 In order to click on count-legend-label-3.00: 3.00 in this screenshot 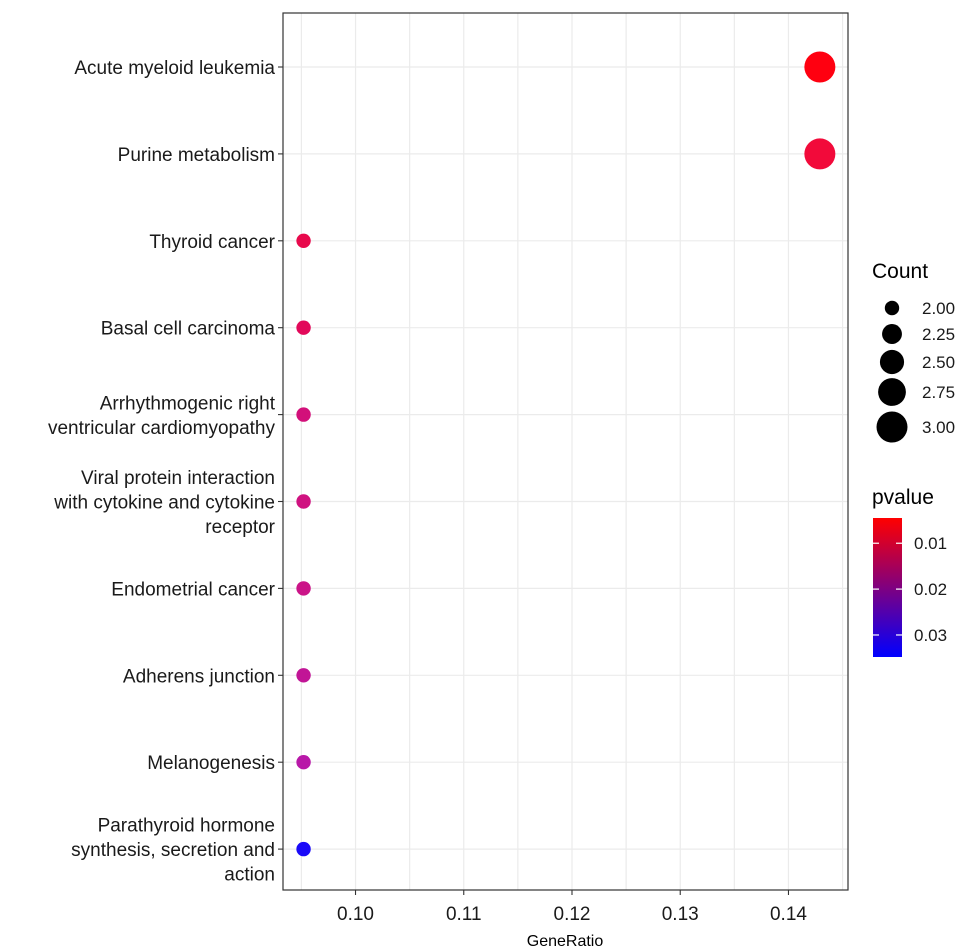, I will do `click(938, 427)`.